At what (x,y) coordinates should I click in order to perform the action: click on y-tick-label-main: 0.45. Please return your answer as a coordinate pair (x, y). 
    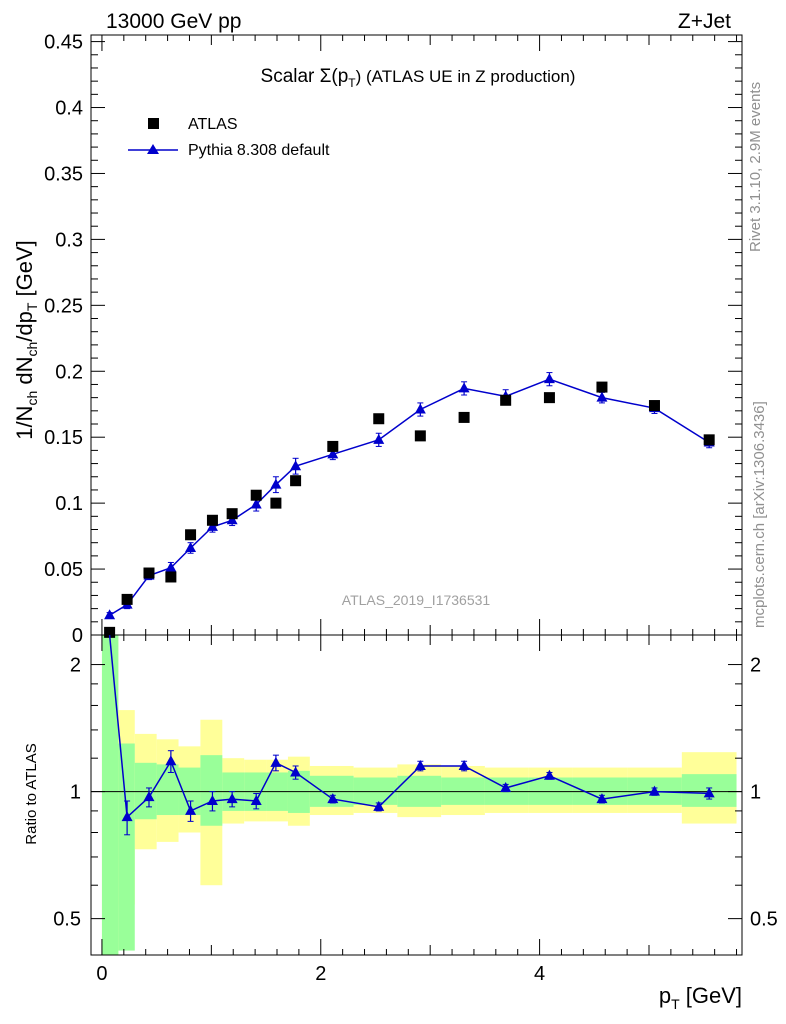
    Looking at the image, I should click on (63, 43).